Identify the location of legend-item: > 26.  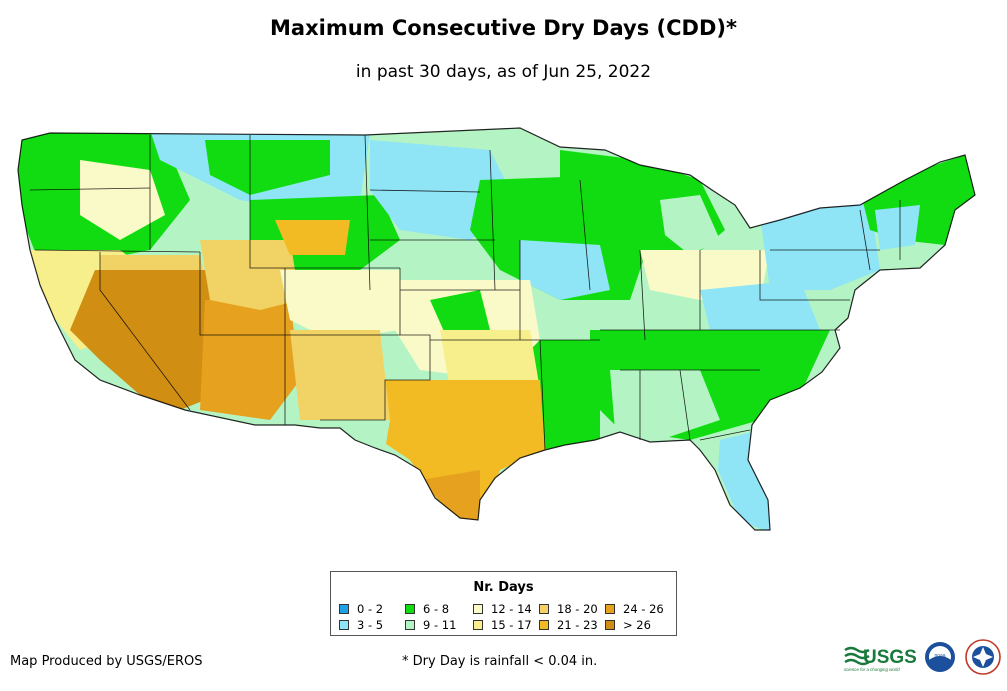
(628, 625).